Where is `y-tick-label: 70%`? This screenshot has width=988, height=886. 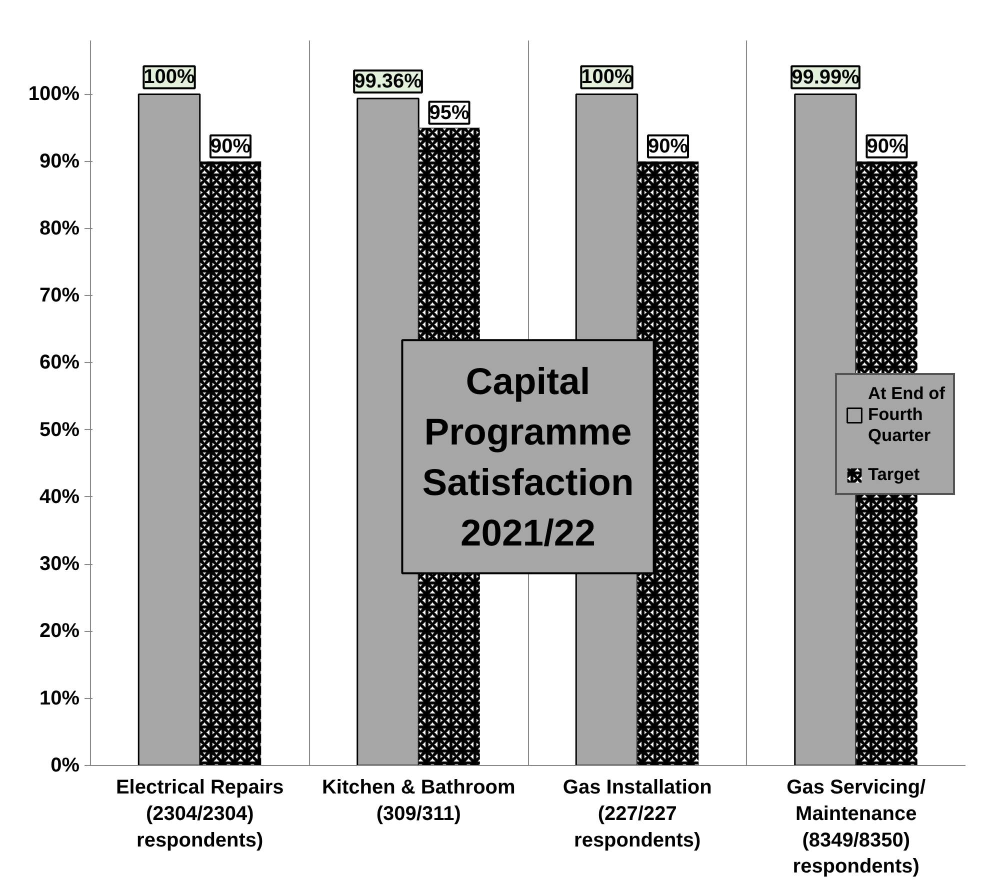
y-tick-label: 70% is located at coordinates (59, 295).